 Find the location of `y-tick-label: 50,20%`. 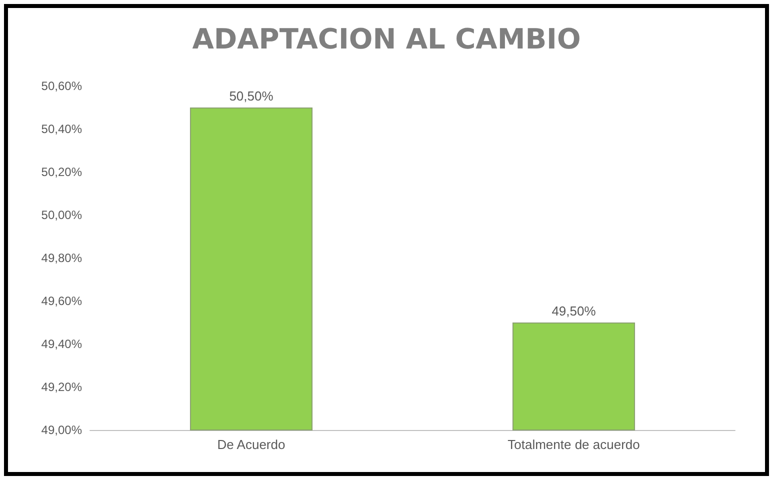

y-tick-label: 50,20% is located at coordinates (61, 172).